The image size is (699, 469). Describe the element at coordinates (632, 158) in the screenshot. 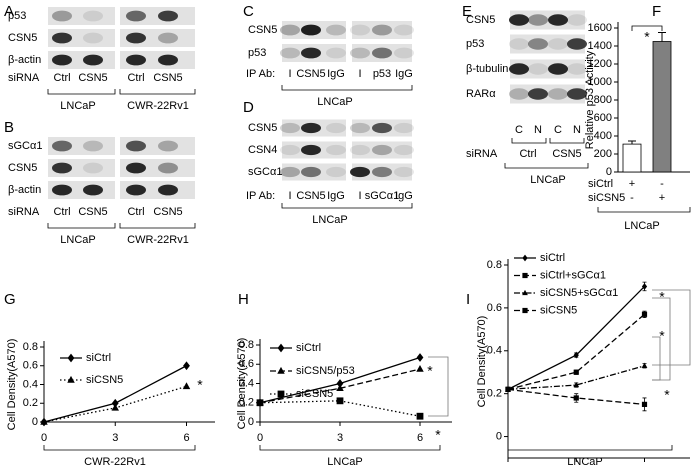

I see `bar` at that location.